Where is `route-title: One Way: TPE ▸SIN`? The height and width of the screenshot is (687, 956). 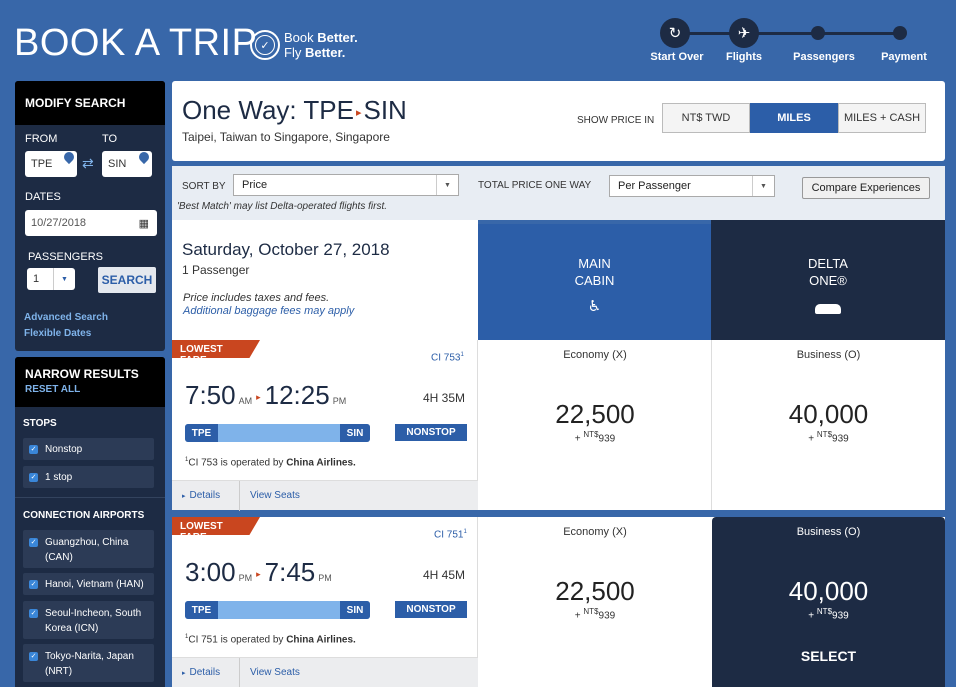
route-title: One Way: TPE ▸SIN is located at coordinates (294, 110).